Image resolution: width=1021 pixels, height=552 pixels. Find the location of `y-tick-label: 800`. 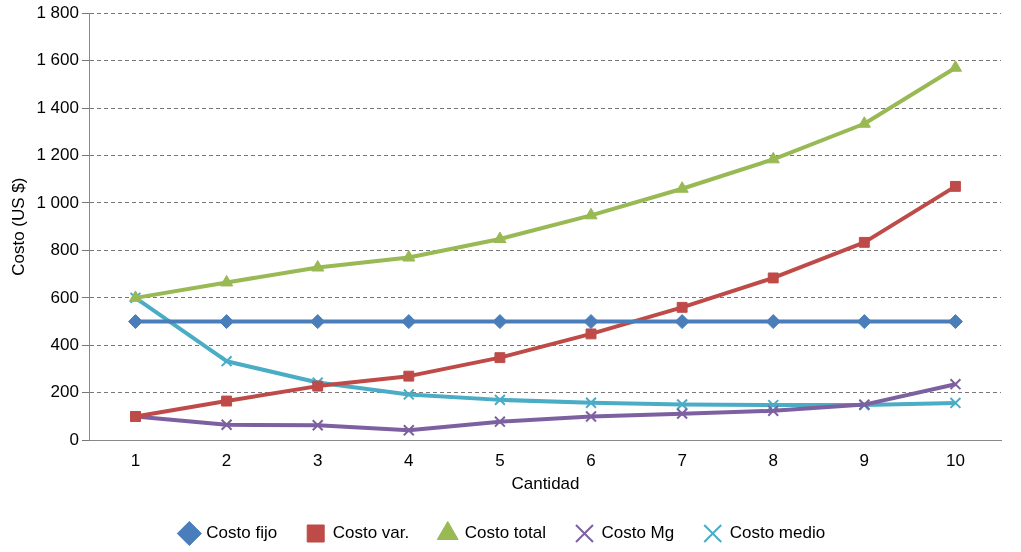

y-tick-label: 800 is located at coordinates (64, 250).